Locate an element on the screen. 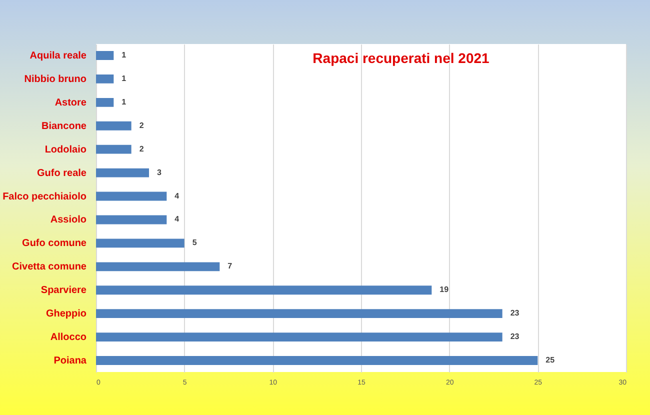 This screenshot has height=415, width=650. y-tick-label: Gheppio is located at coordinates (66, 314).